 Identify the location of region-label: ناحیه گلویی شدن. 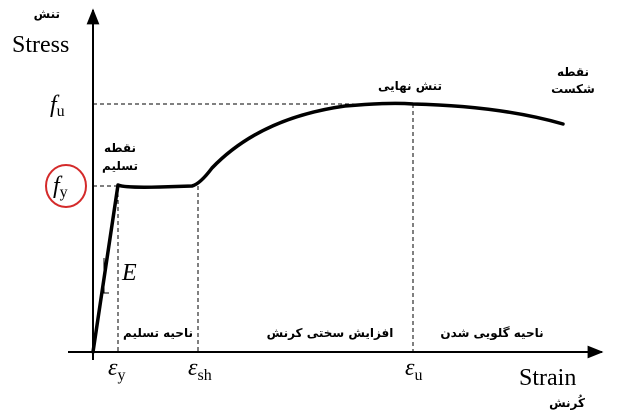
(491, 333).